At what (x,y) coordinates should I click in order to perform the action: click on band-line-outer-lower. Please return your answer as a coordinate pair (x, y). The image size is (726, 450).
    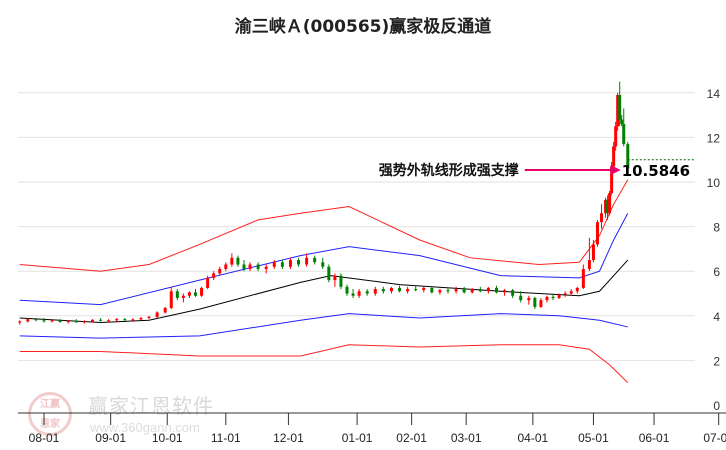
    Looking at the image, I should click on (324, 364).